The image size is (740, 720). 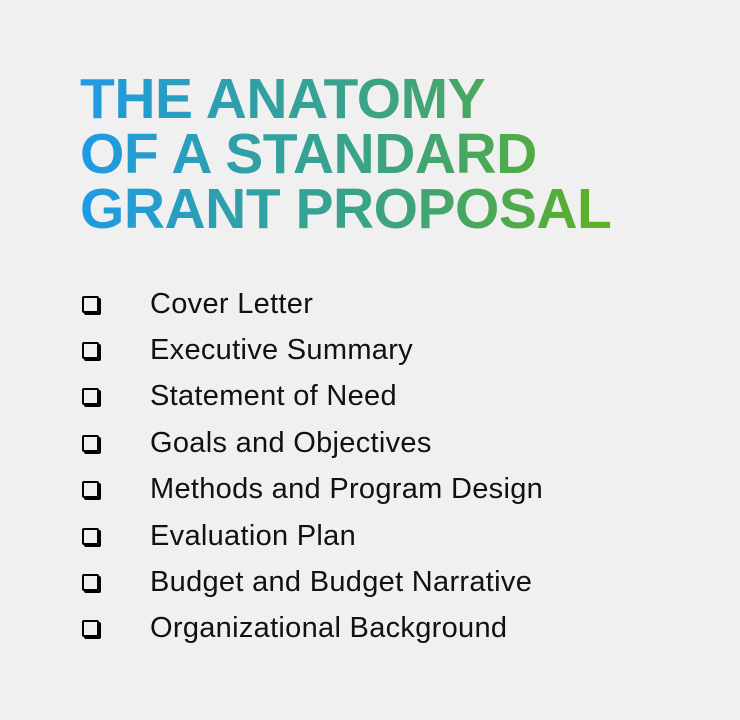 I want to click on list-item: Budget and Budget Narrative, so click(x=311, y=582).